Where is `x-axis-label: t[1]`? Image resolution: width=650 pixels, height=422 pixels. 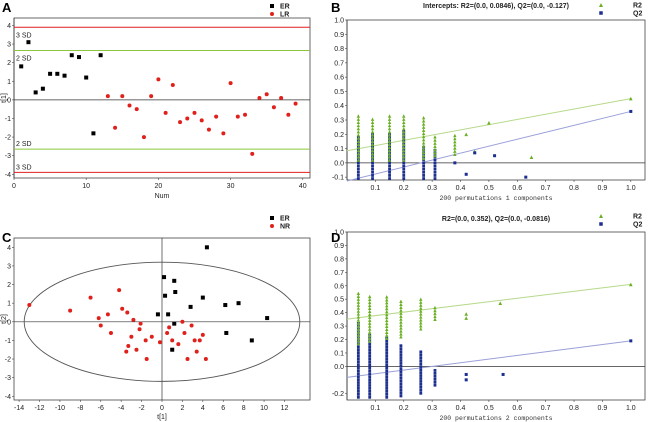
x-axis-label: t[1] is located at coordinates (162, 417).